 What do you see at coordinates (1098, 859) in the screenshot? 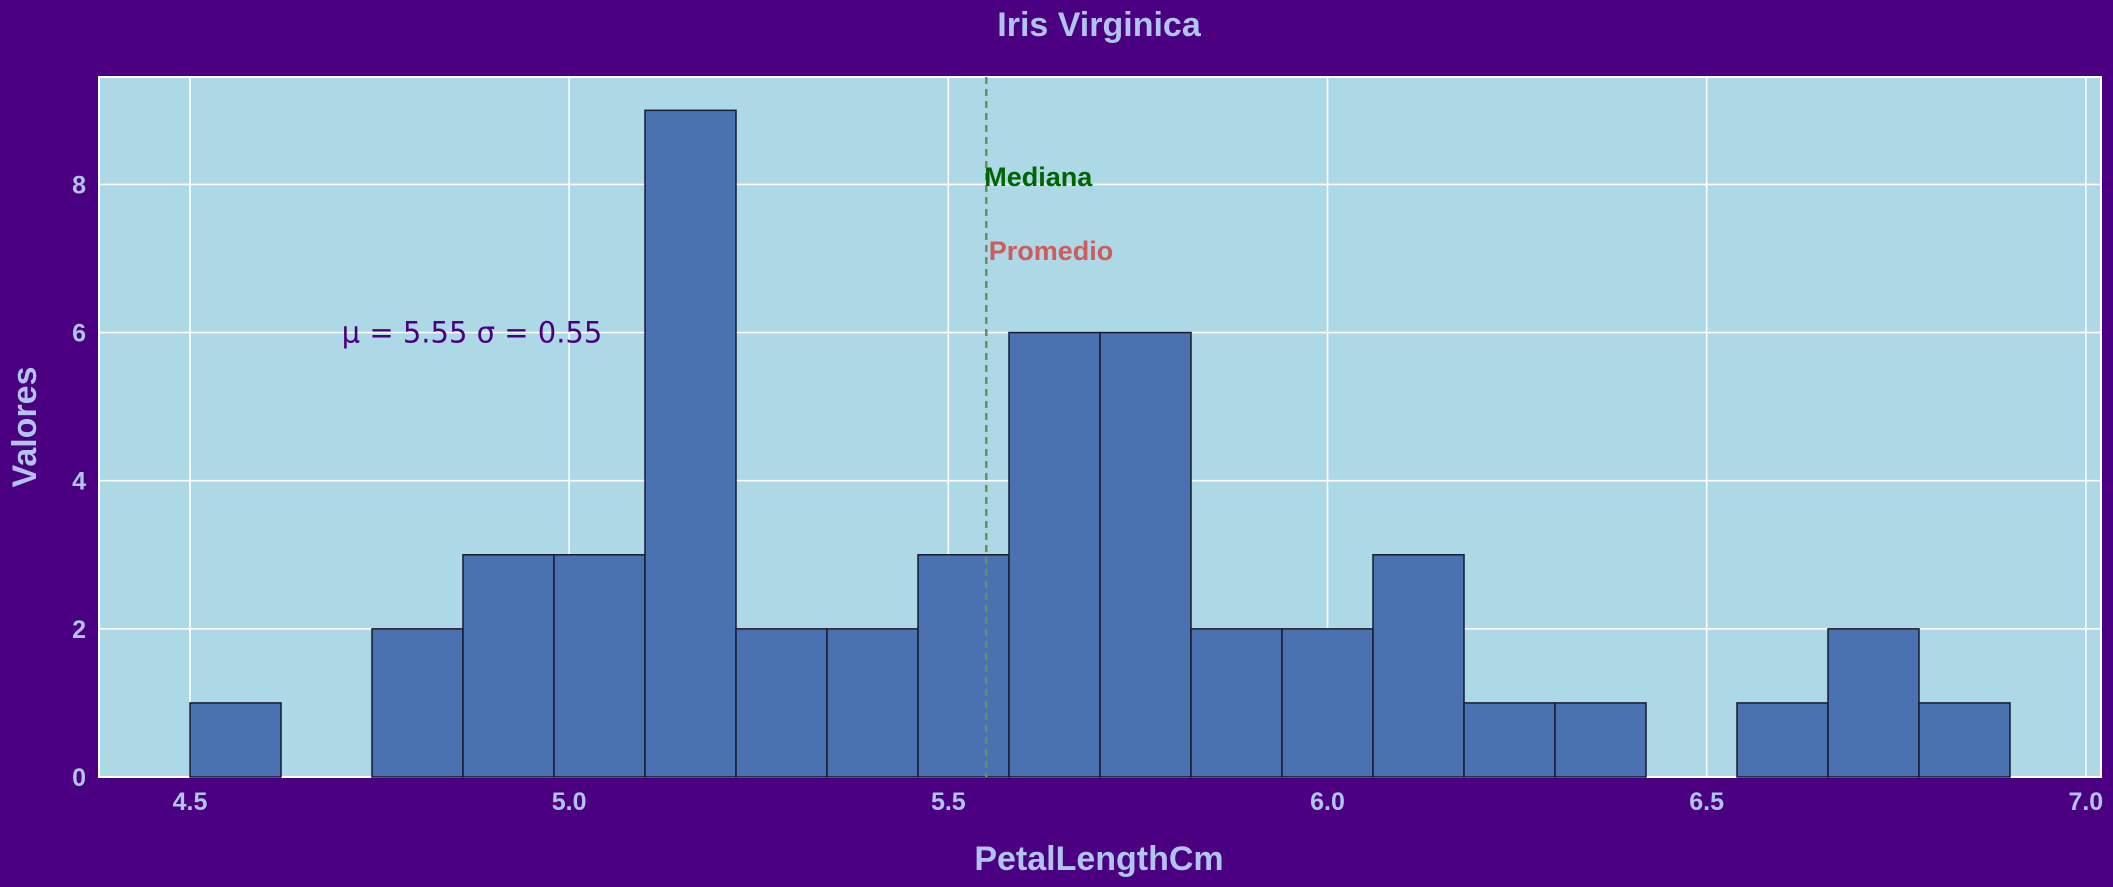
I see `x-axis-label: PetalLengthCm` at bounding box center [1098, 859].